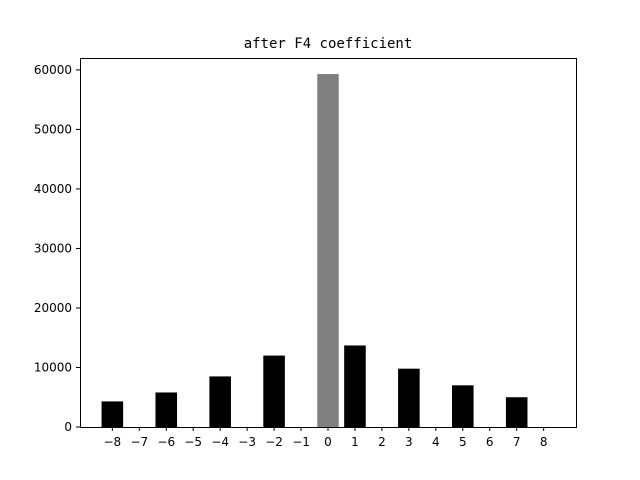 The image size is (640, 480). I want to click on y-tick-label: 60000, so click(53, 70).